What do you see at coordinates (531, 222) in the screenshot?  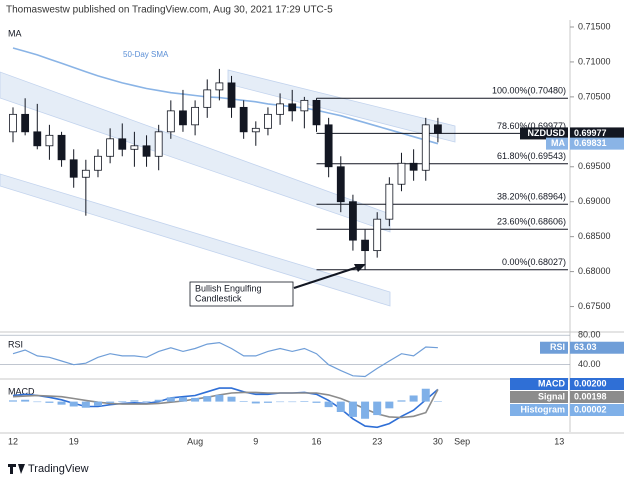 I see `fib-label: 23.60%(0.68606)` at bounding box center [531, 222].